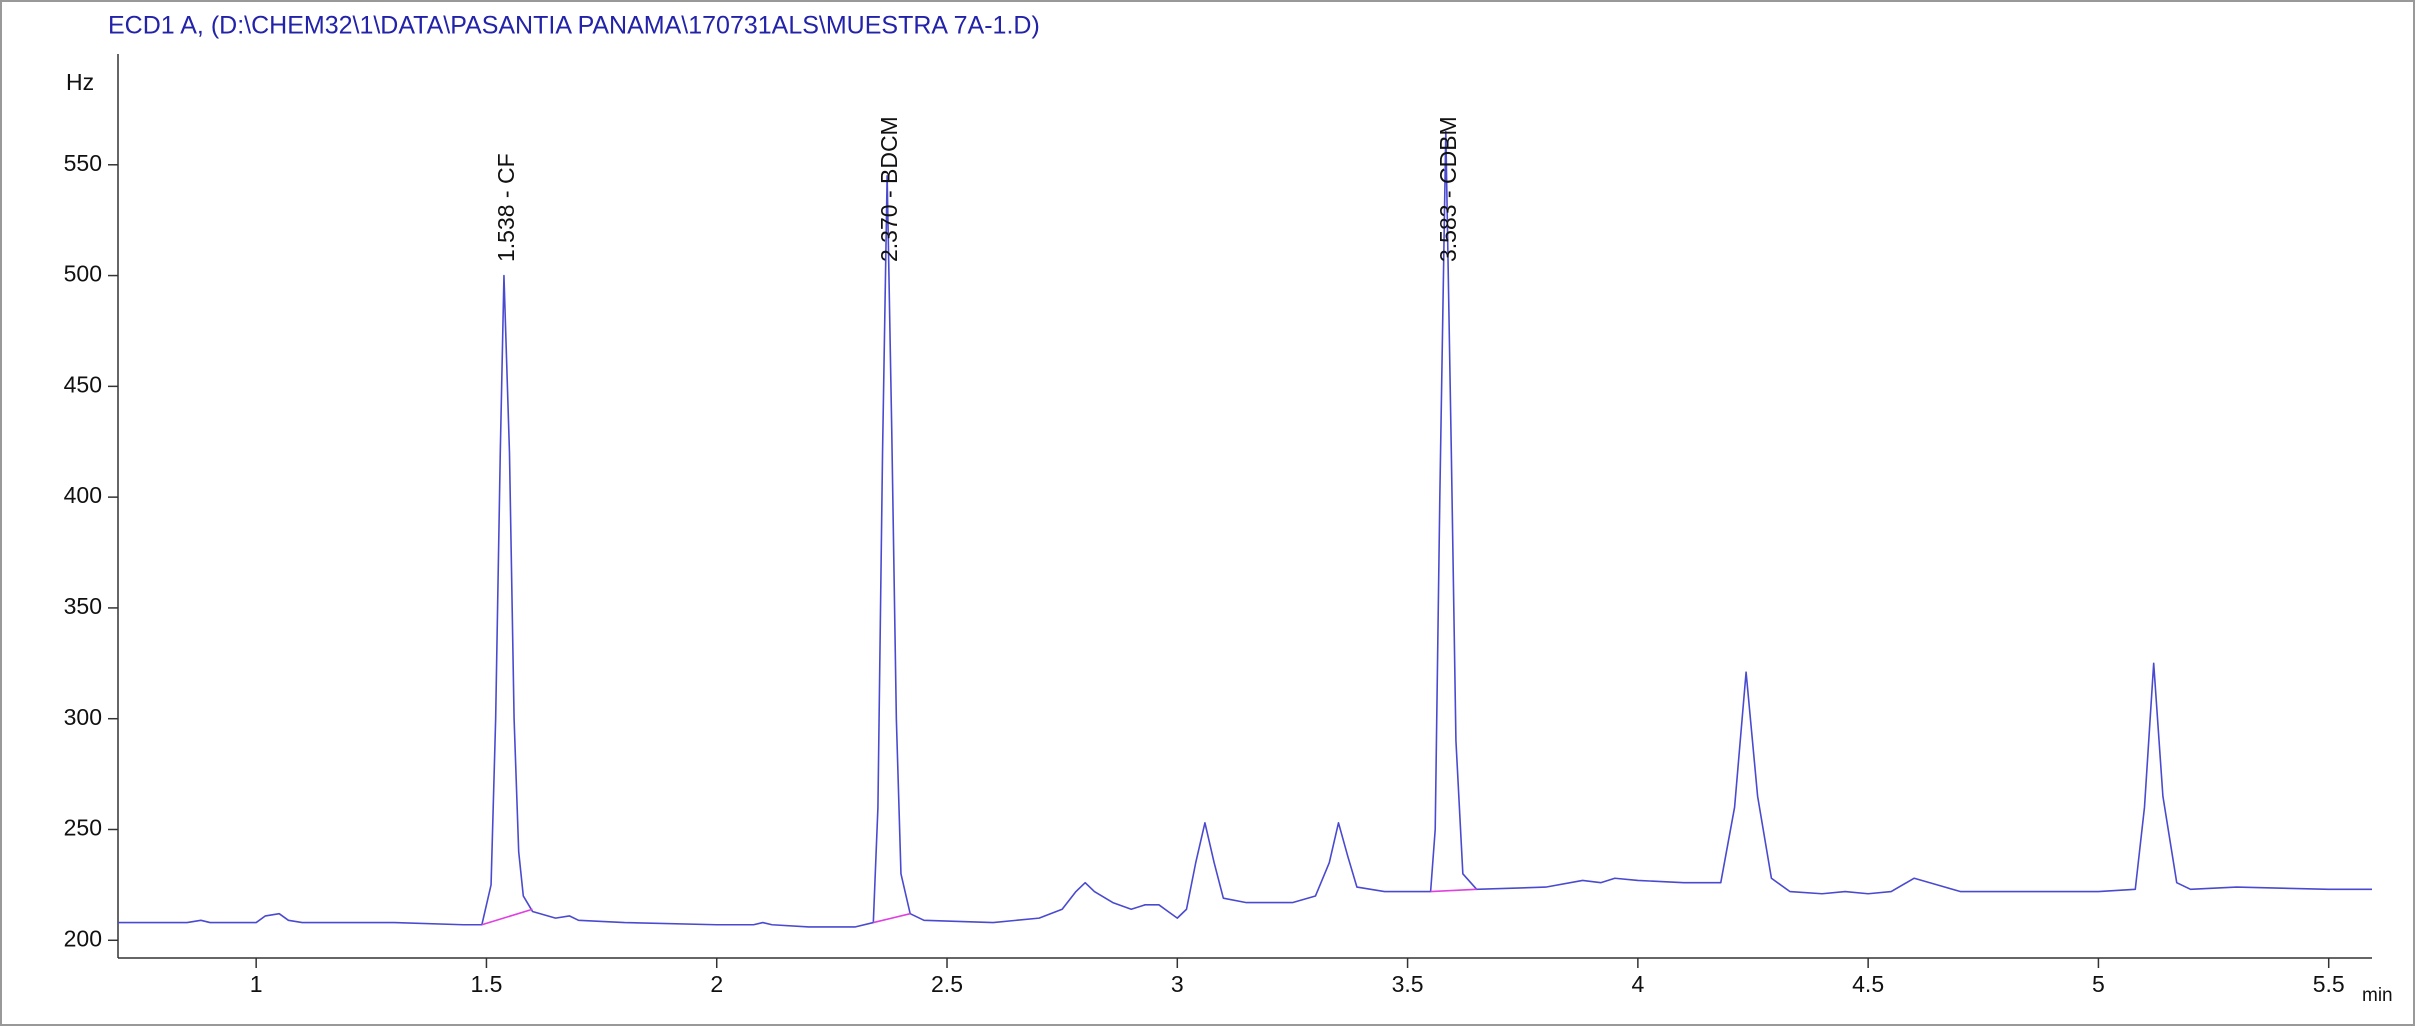  Describe the element at coordinates (1408, 984) in the screenshot. I see `x-tick-label: 3.5` at that location.